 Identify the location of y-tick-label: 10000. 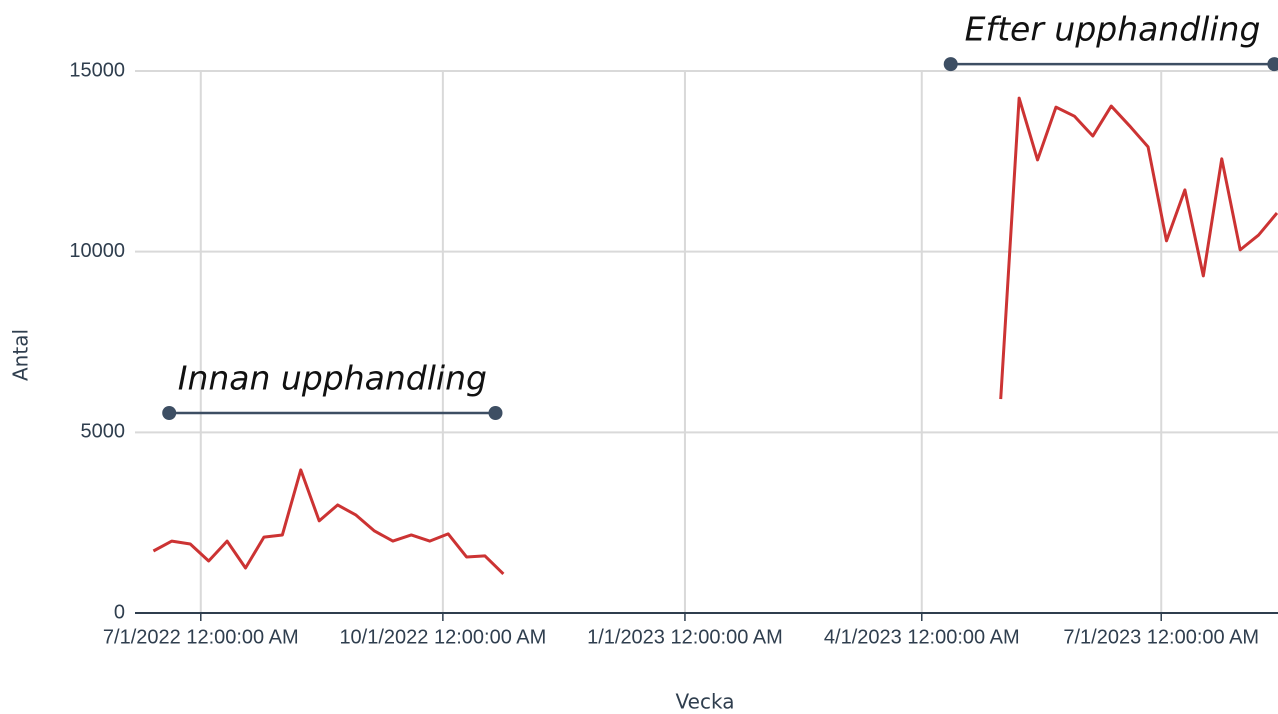
(97, 251).